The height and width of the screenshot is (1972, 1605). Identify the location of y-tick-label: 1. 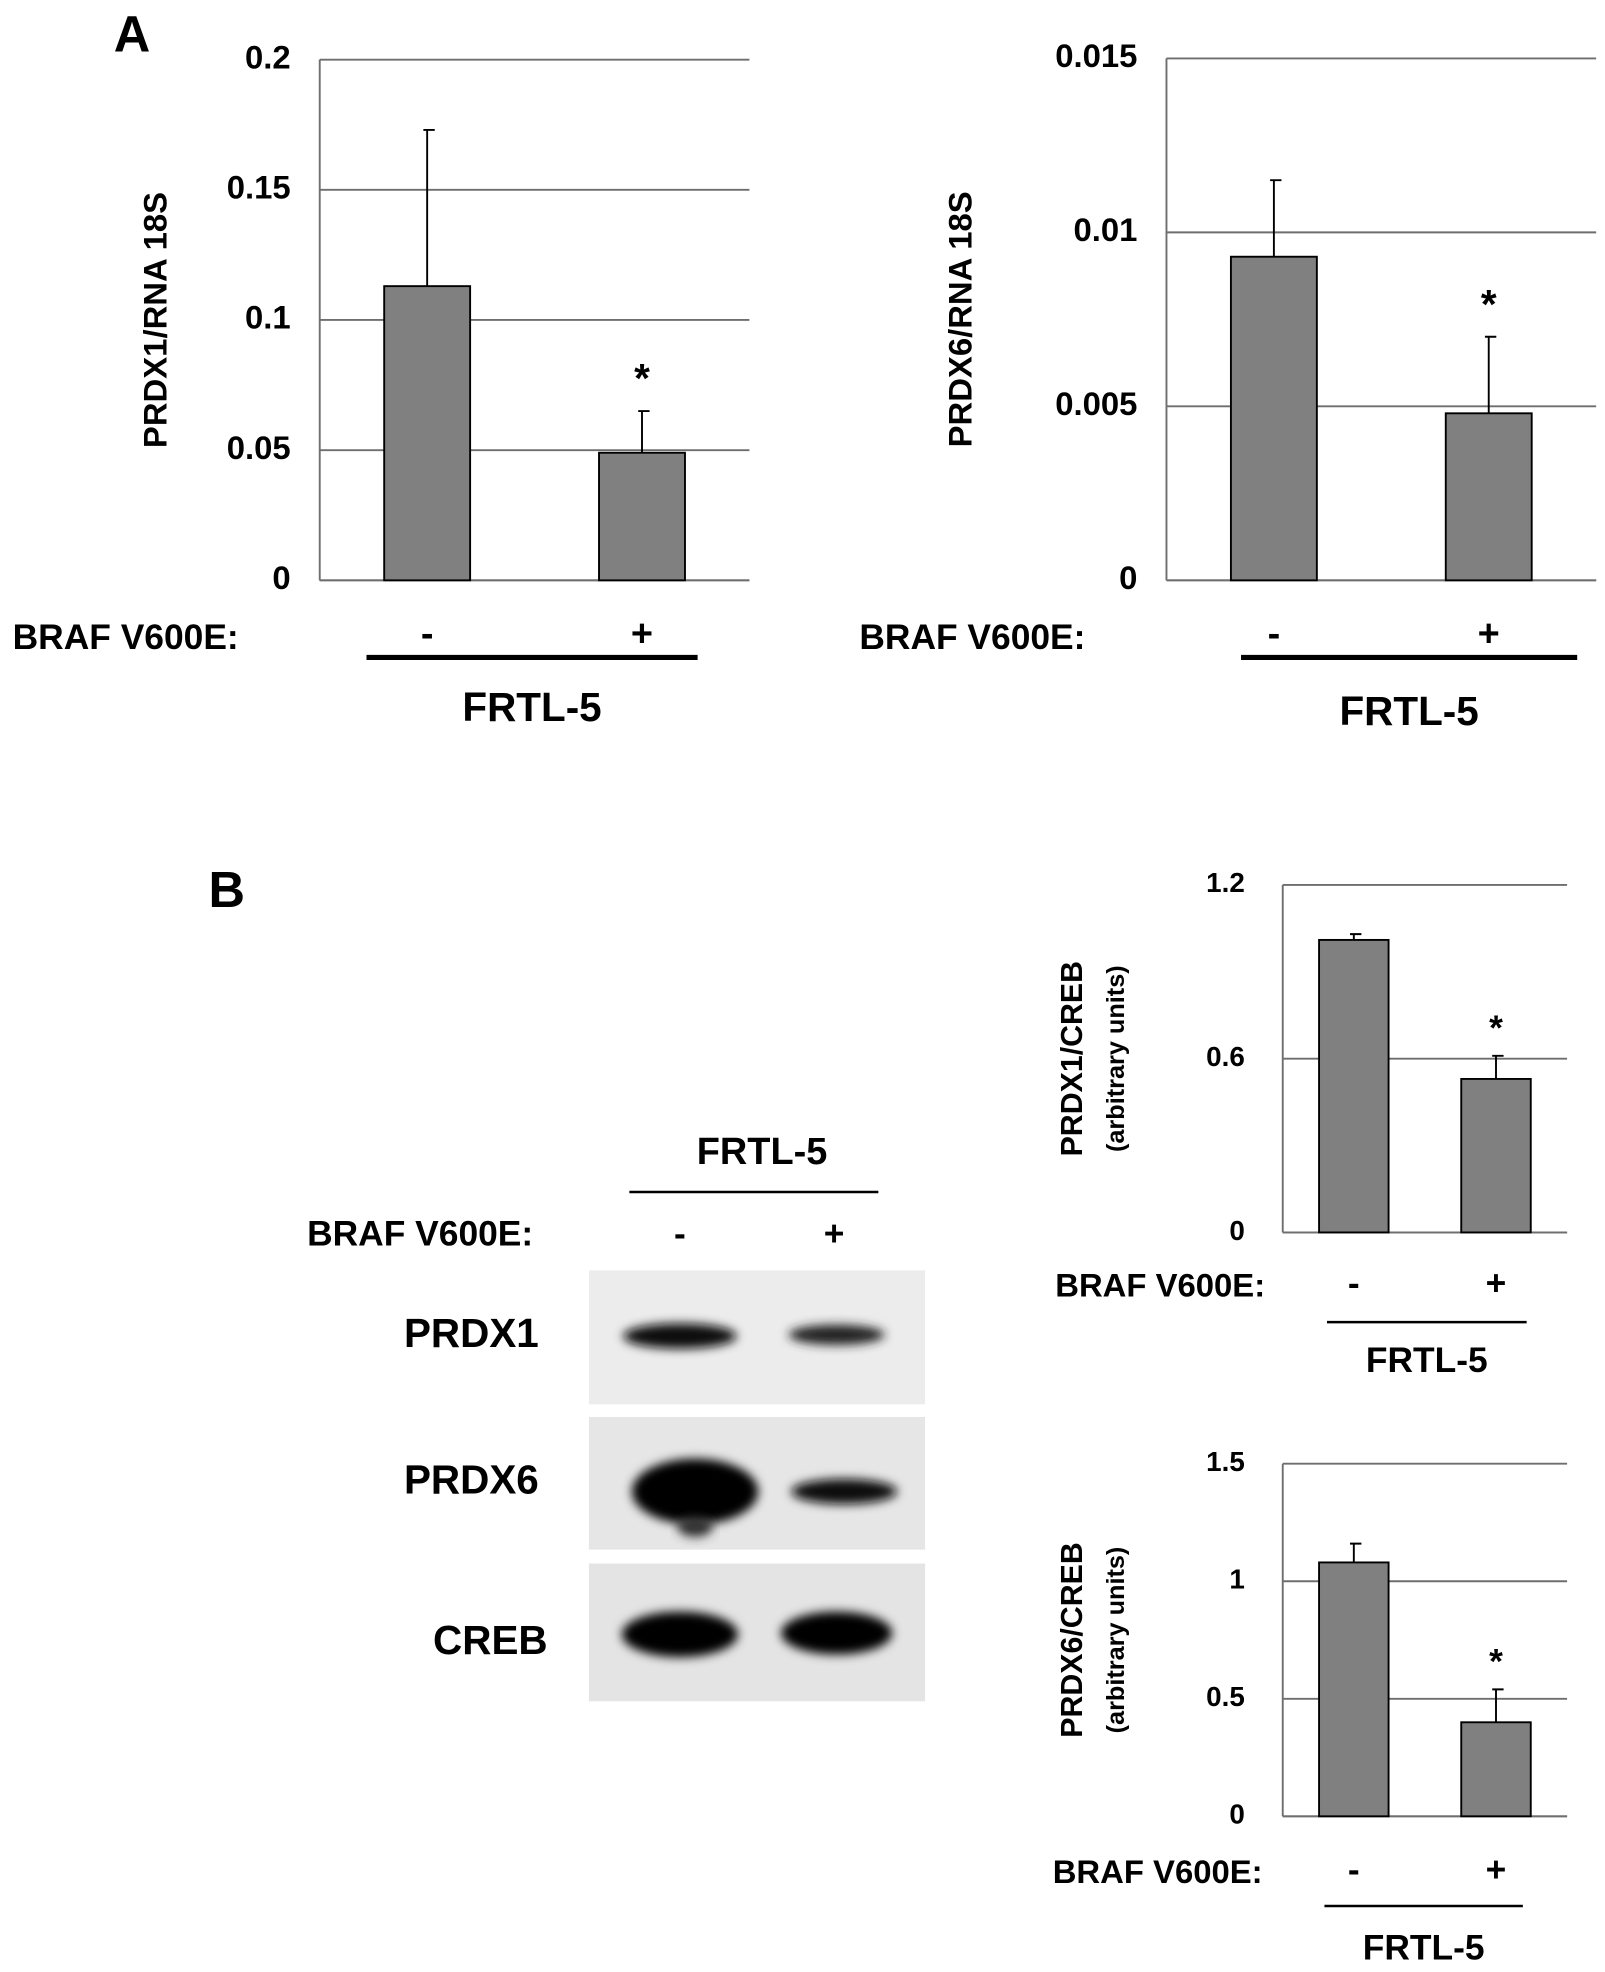
(1236, 1579).